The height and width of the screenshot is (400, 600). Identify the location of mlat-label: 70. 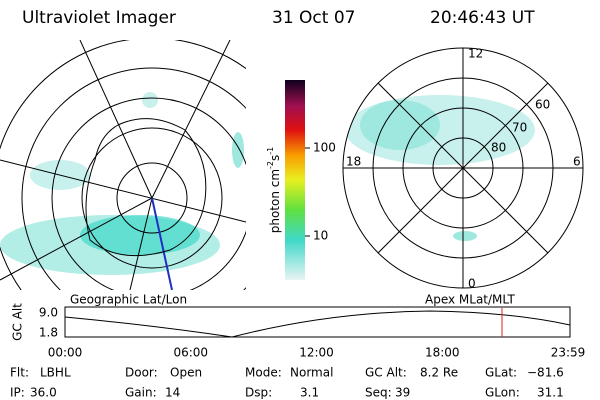
(519, 128).